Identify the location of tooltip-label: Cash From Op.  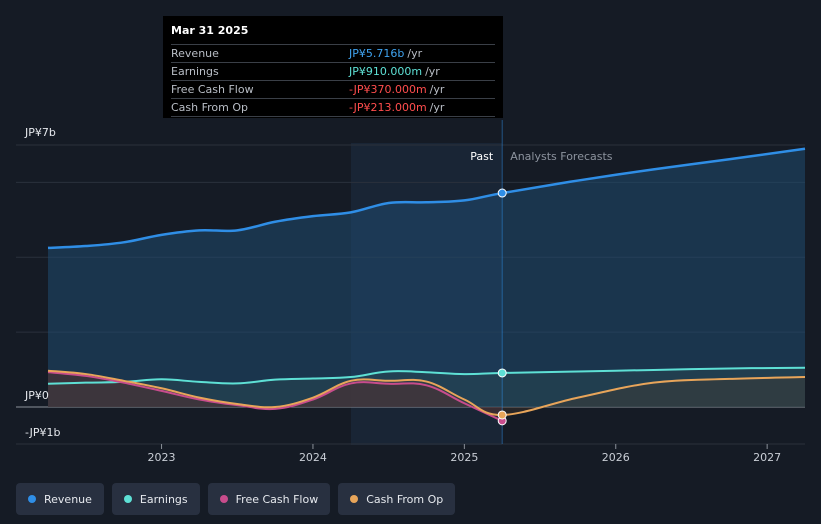
(210, 107).